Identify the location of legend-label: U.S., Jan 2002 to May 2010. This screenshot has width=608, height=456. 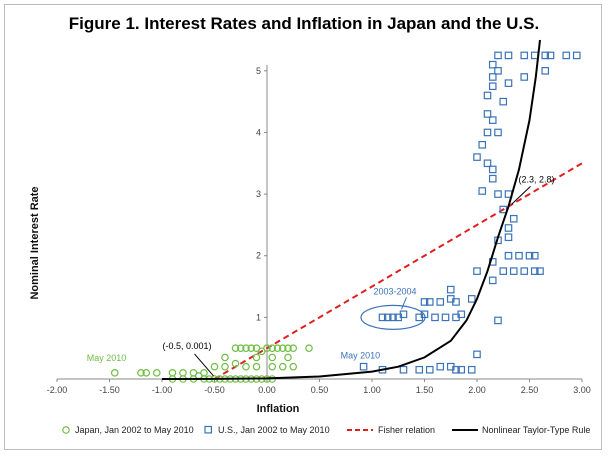
(274, 430).